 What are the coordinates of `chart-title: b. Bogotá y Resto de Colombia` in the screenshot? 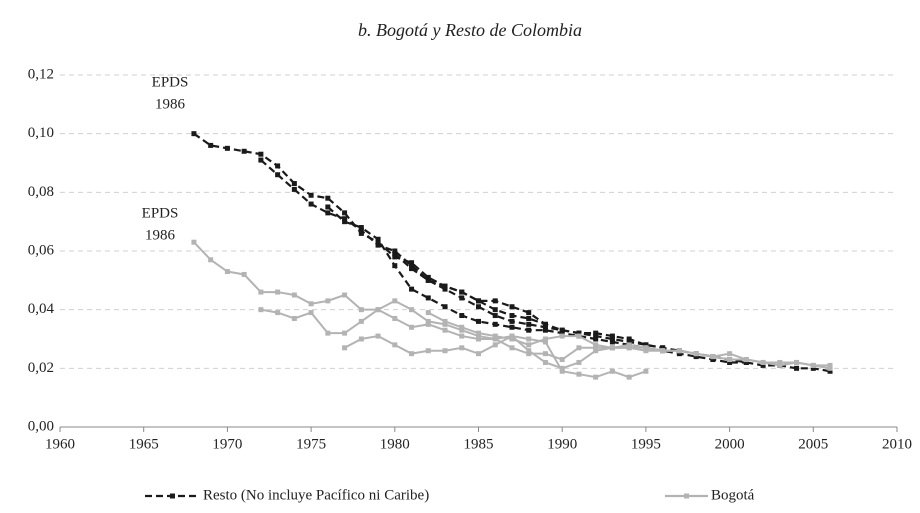 It's located at (470, 30).